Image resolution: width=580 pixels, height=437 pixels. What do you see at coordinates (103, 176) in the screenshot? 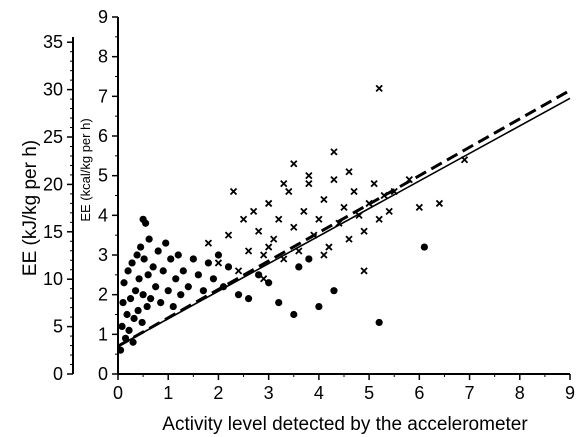
I see `kcal-tick-label: 5` at bounding box center [103, 176].